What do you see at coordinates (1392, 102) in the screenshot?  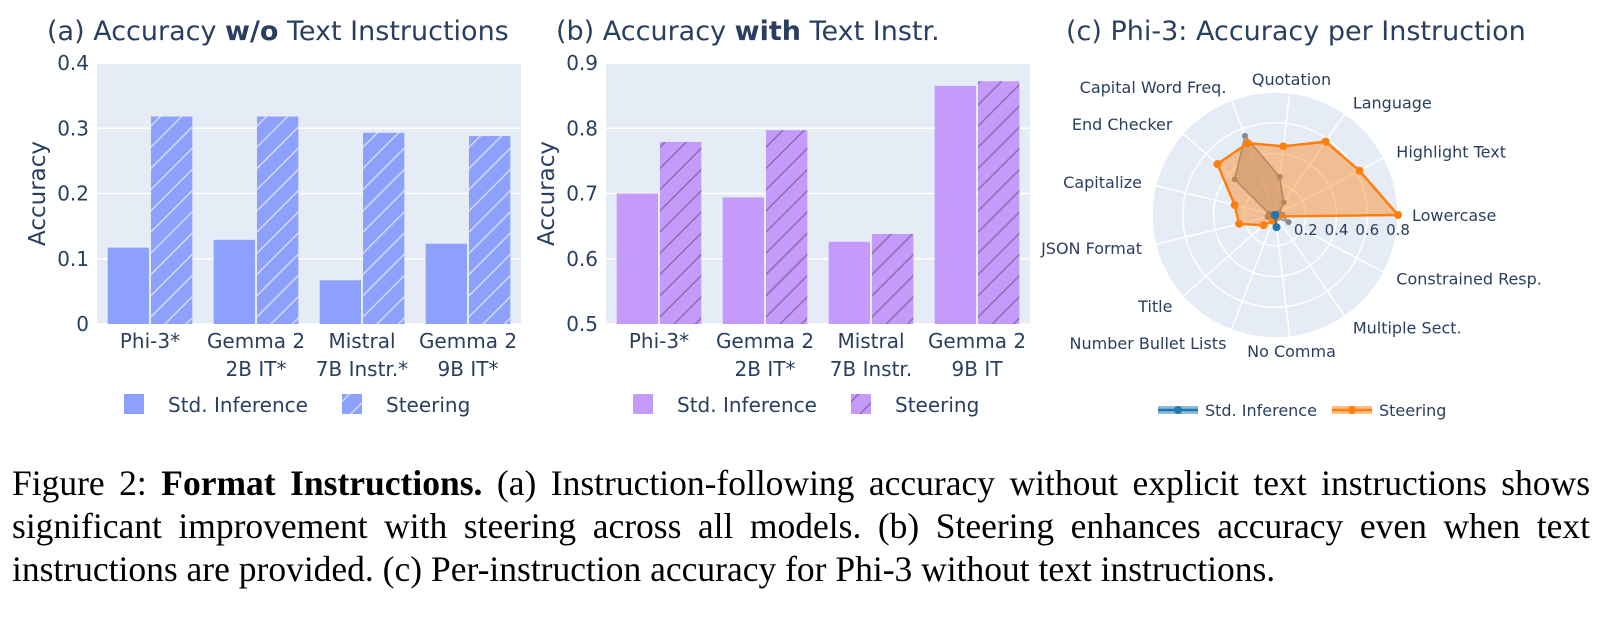 I see `angular-tick-label: Language` at bounding box center [1392, 102].